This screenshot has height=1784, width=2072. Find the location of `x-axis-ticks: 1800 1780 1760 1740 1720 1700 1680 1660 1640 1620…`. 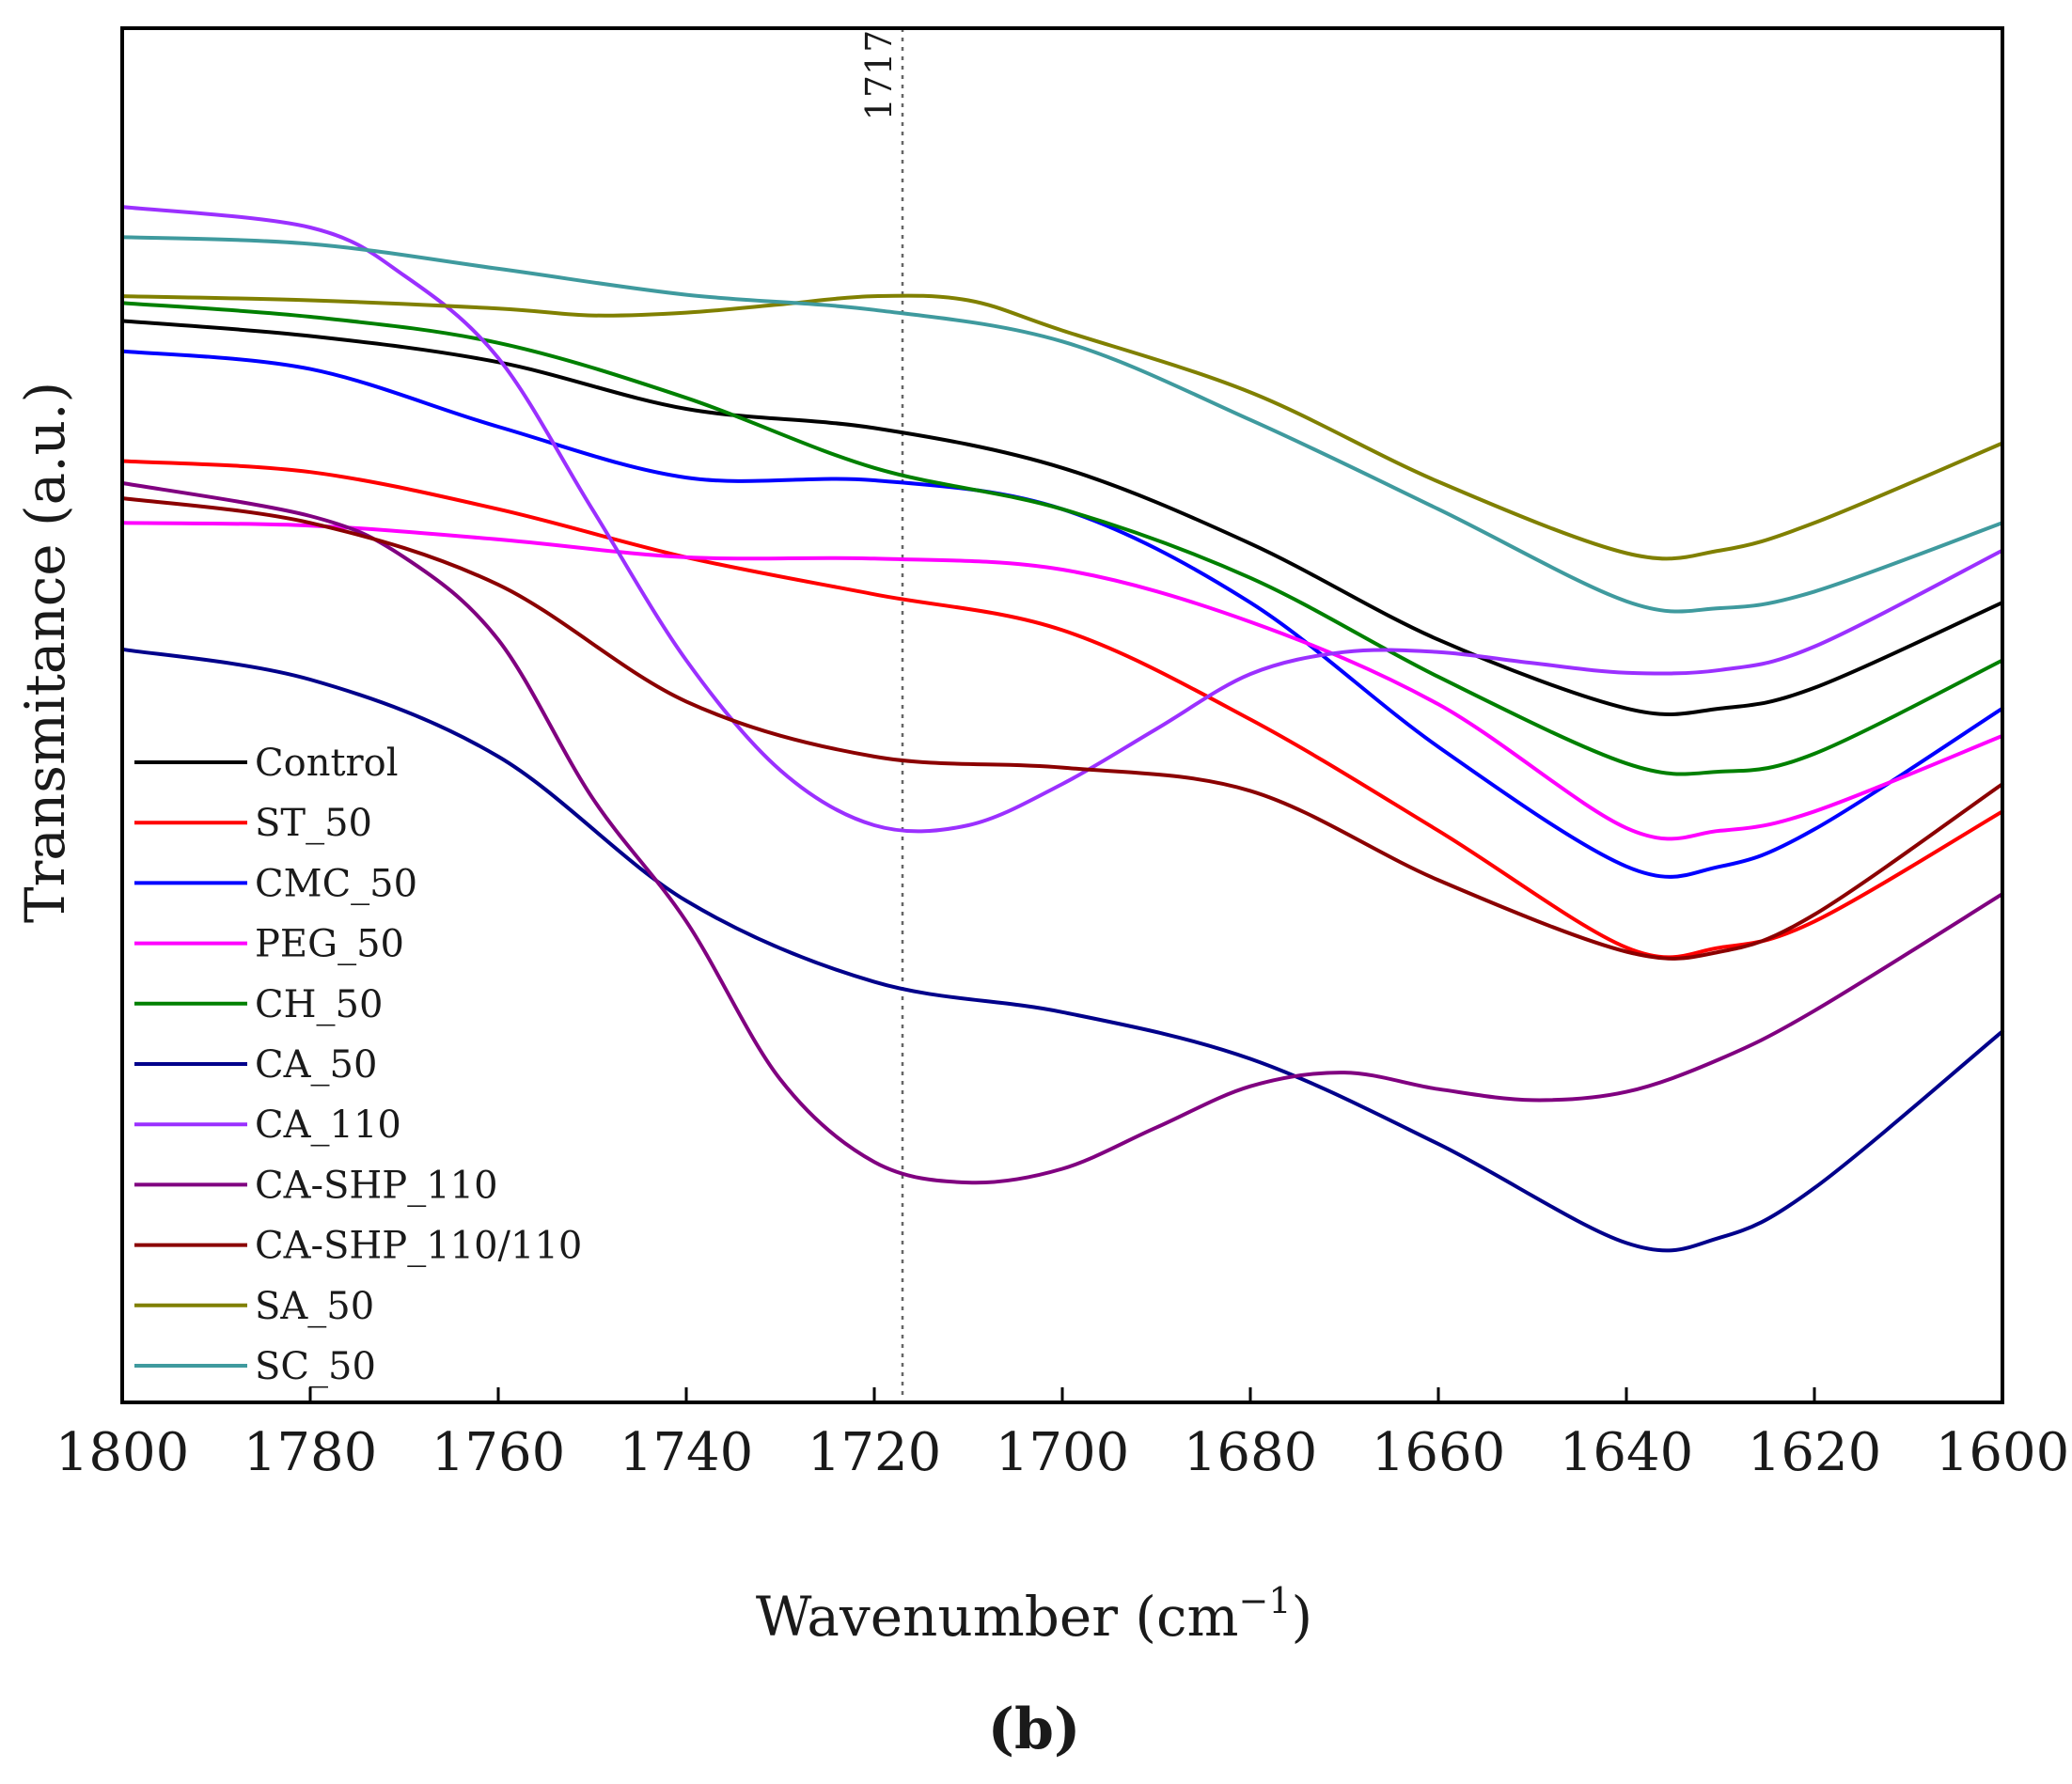

x-axis-ticks: 1800 1780 1760 1740 1720 1700 1680 1660 1640 1620… is located at coordinates (1062, 1435).